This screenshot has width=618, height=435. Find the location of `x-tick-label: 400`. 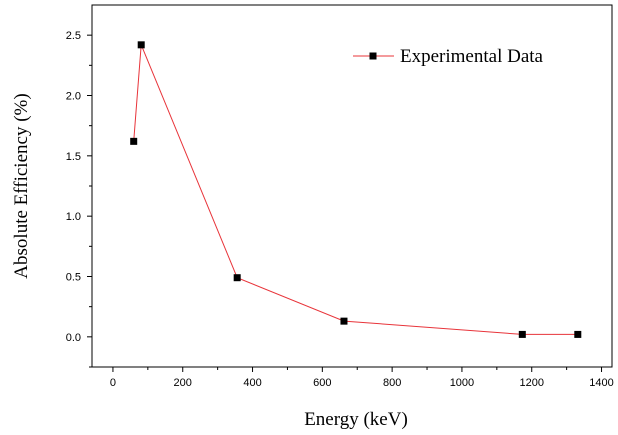

x-tick-label: 400 is located at coordinates (252, 383).